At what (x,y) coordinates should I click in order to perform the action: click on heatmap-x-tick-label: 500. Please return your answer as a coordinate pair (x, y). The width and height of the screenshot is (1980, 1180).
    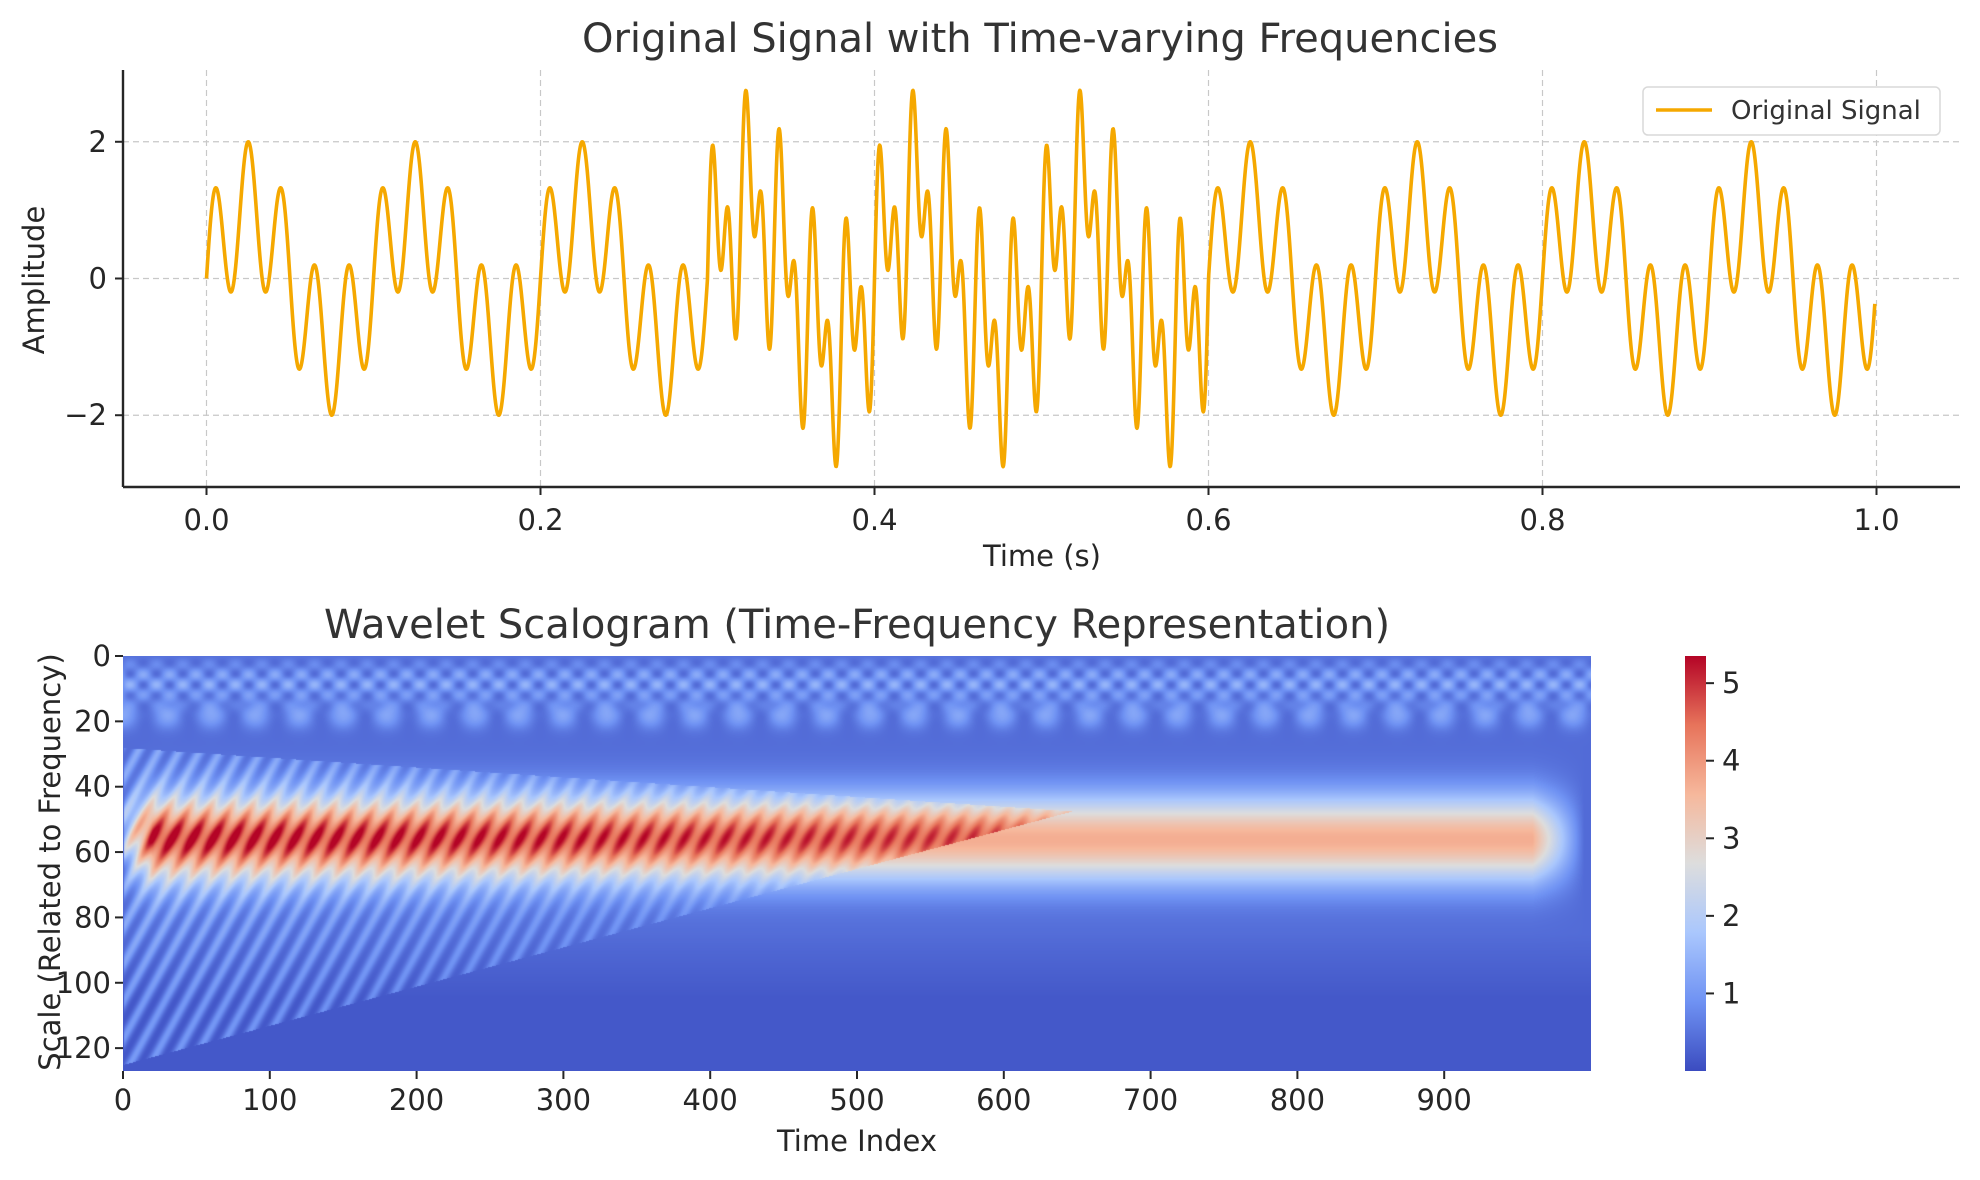
    Looking at the image, I should click on (856, 1100).